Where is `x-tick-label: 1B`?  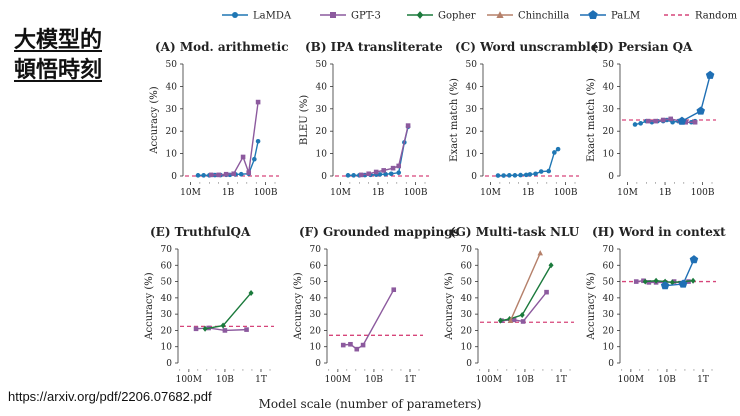
x-tick-label: 1B is located at coordinates (228, 193).